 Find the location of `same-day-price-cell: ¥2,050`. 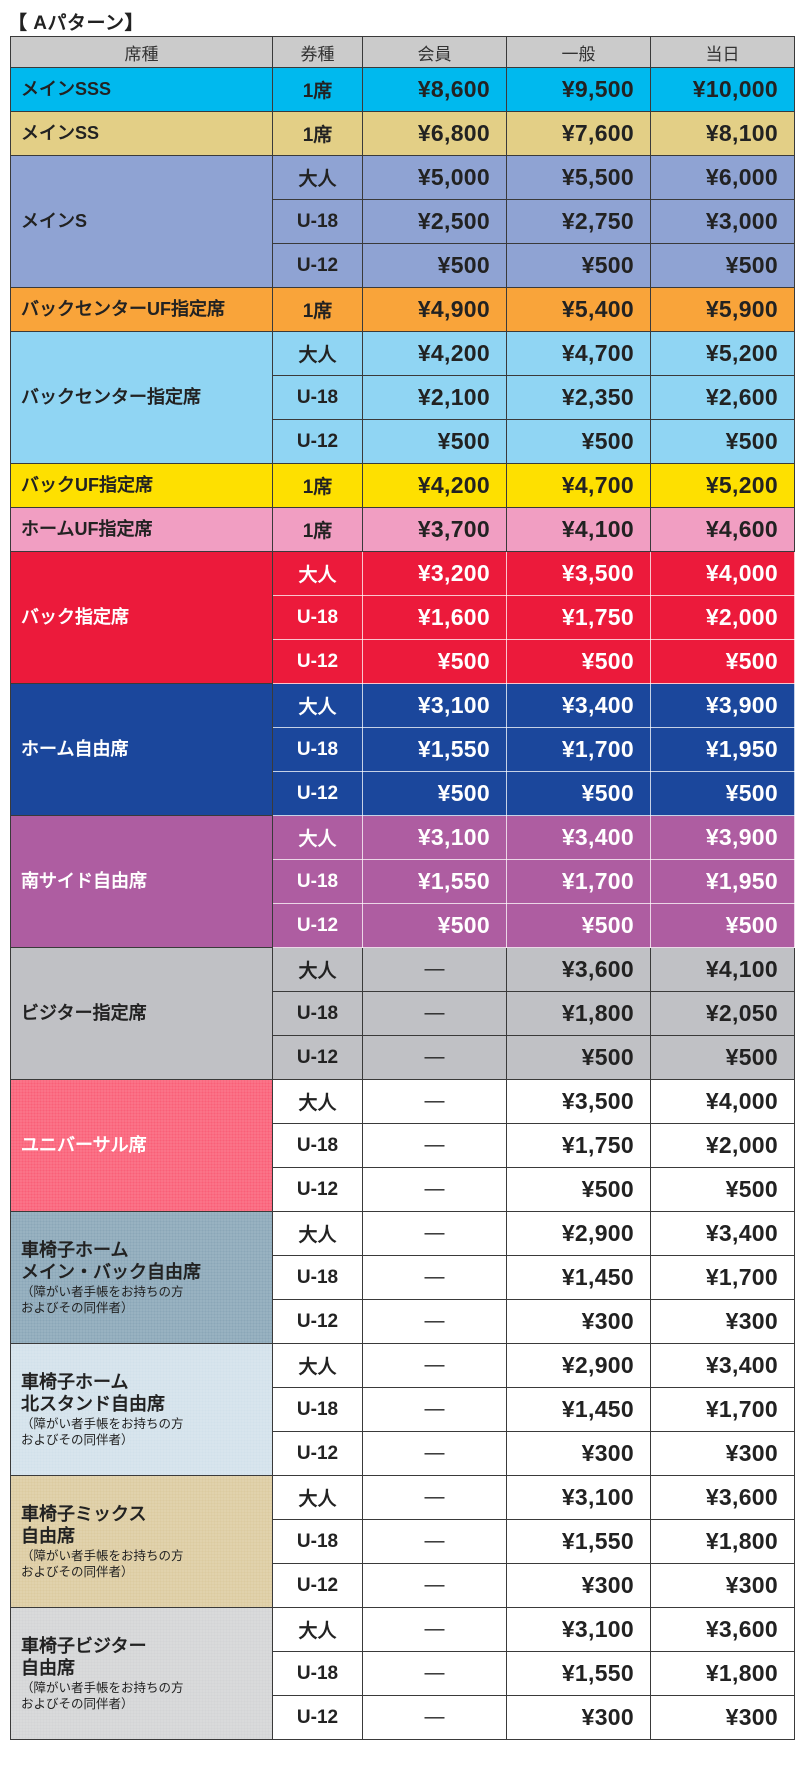

same-day-price-cell: ¥2,050 is located at coordinates (722, 1013).